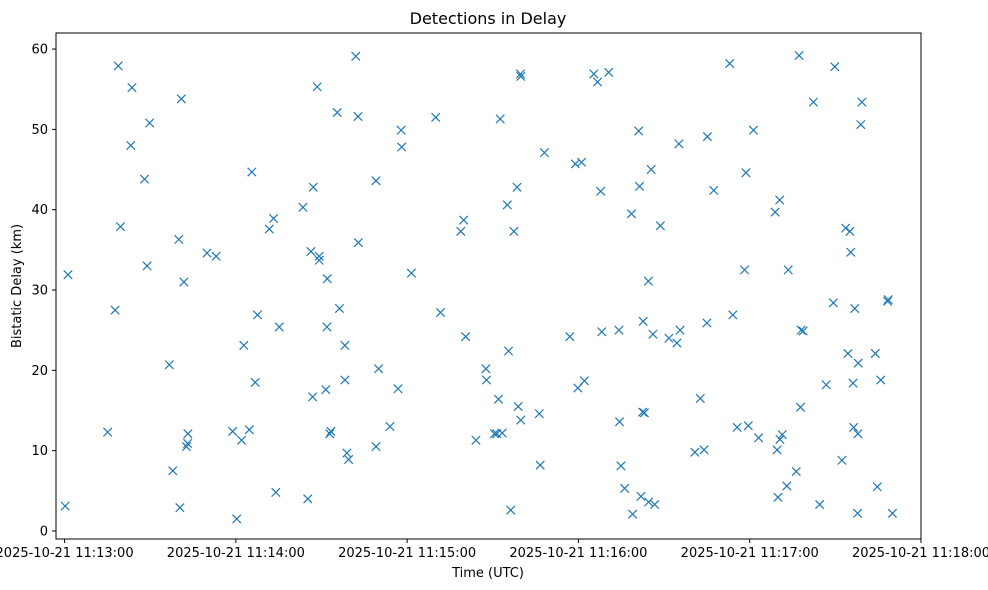 This screenshot has height=590, width=988. Describe the element at coordinates (39, 210) in the screenshot. I see `y-tick-label: 40` at that location.